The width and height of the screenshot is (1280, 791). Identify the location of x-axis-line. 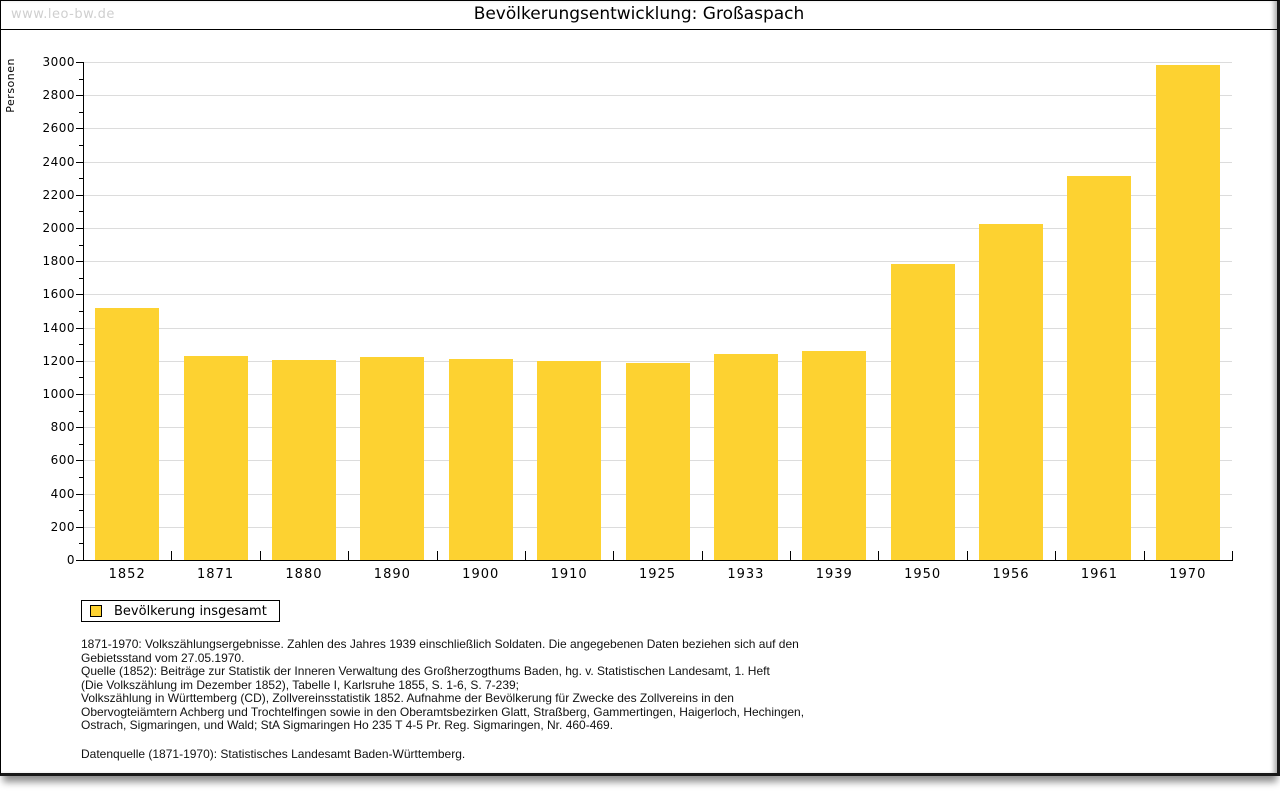
(658, 560).